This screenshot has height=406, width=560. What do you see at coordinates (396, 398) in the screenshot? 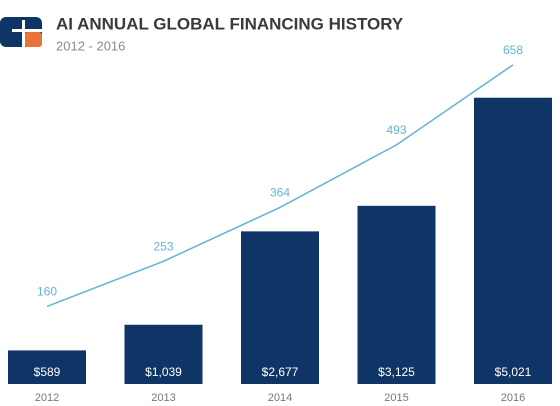
I see `x-tick-label: 2015` at bounding box center [396, 398].